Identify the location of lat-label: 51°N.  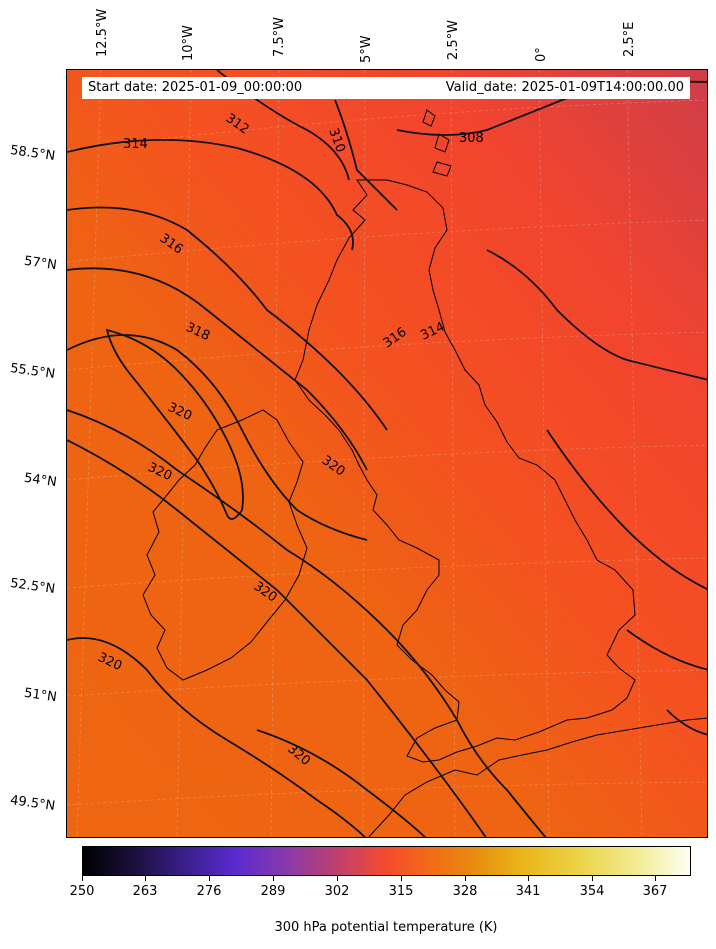
(40, 695).